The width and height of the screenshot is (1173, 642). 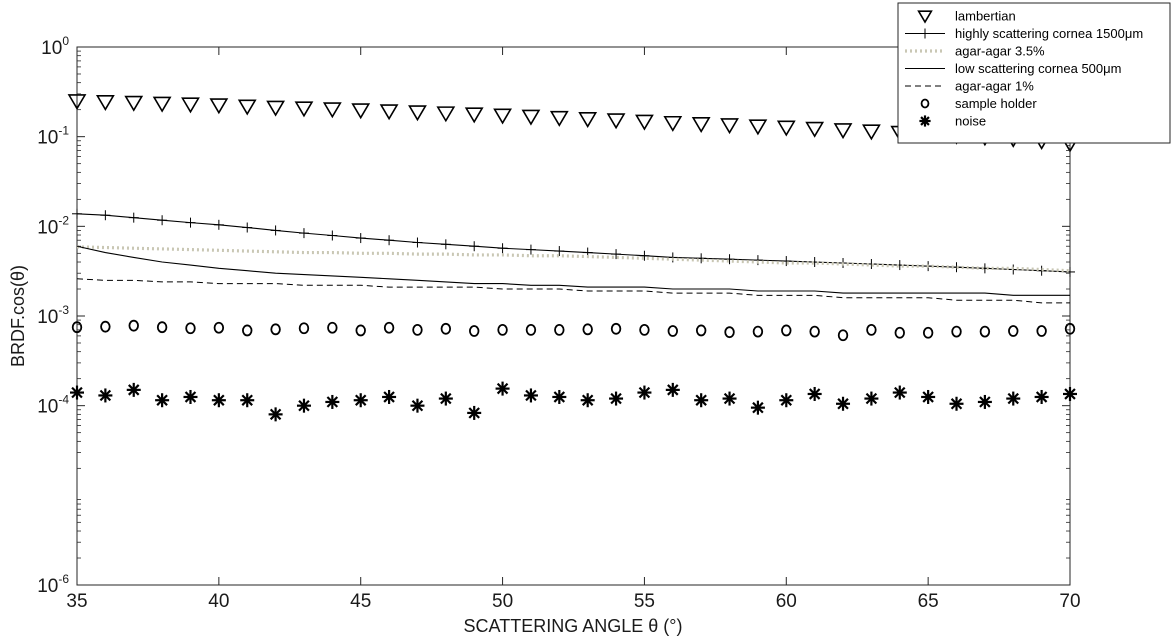 What do you see at coordinates (966, 16) in the screenshot?
I see `legend-entry: lambertian` at bounding box center [966, 16].